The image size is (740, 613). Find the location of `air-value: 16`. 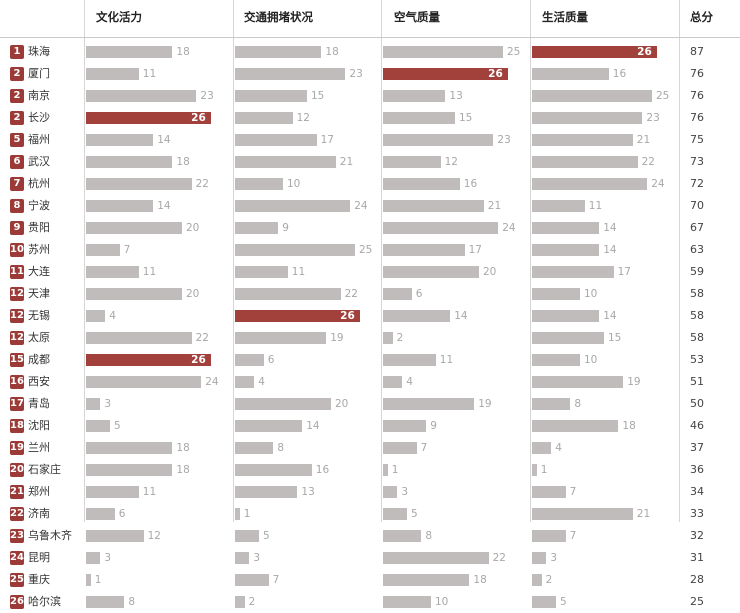

air-value: 16 is located at coordinates (470, 184).